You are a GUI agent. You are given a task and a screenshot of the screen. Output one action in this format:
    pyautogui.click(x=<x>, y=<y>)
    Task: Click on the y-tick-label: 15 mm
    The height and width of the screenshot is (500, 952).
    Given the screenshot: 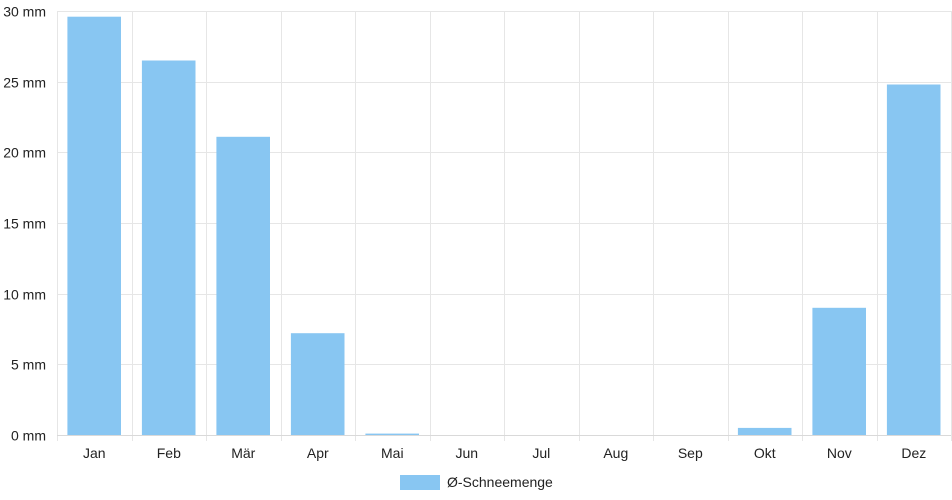 What is the action you would take?
    pyautogui.click(x=24, y=224)
    